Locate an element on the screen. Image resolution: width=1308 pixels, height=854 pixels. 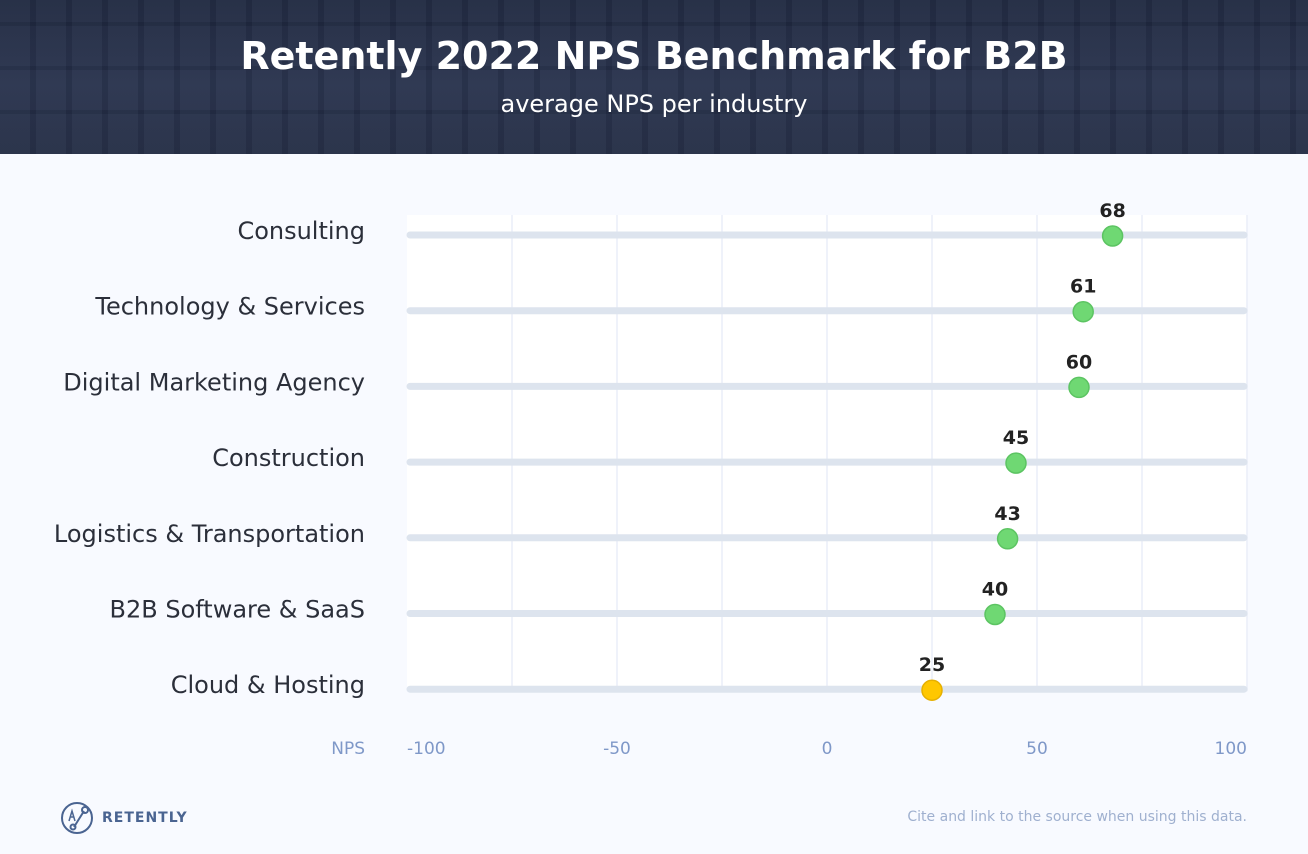
retently-logo-icon is located at coordinates (77, 818).